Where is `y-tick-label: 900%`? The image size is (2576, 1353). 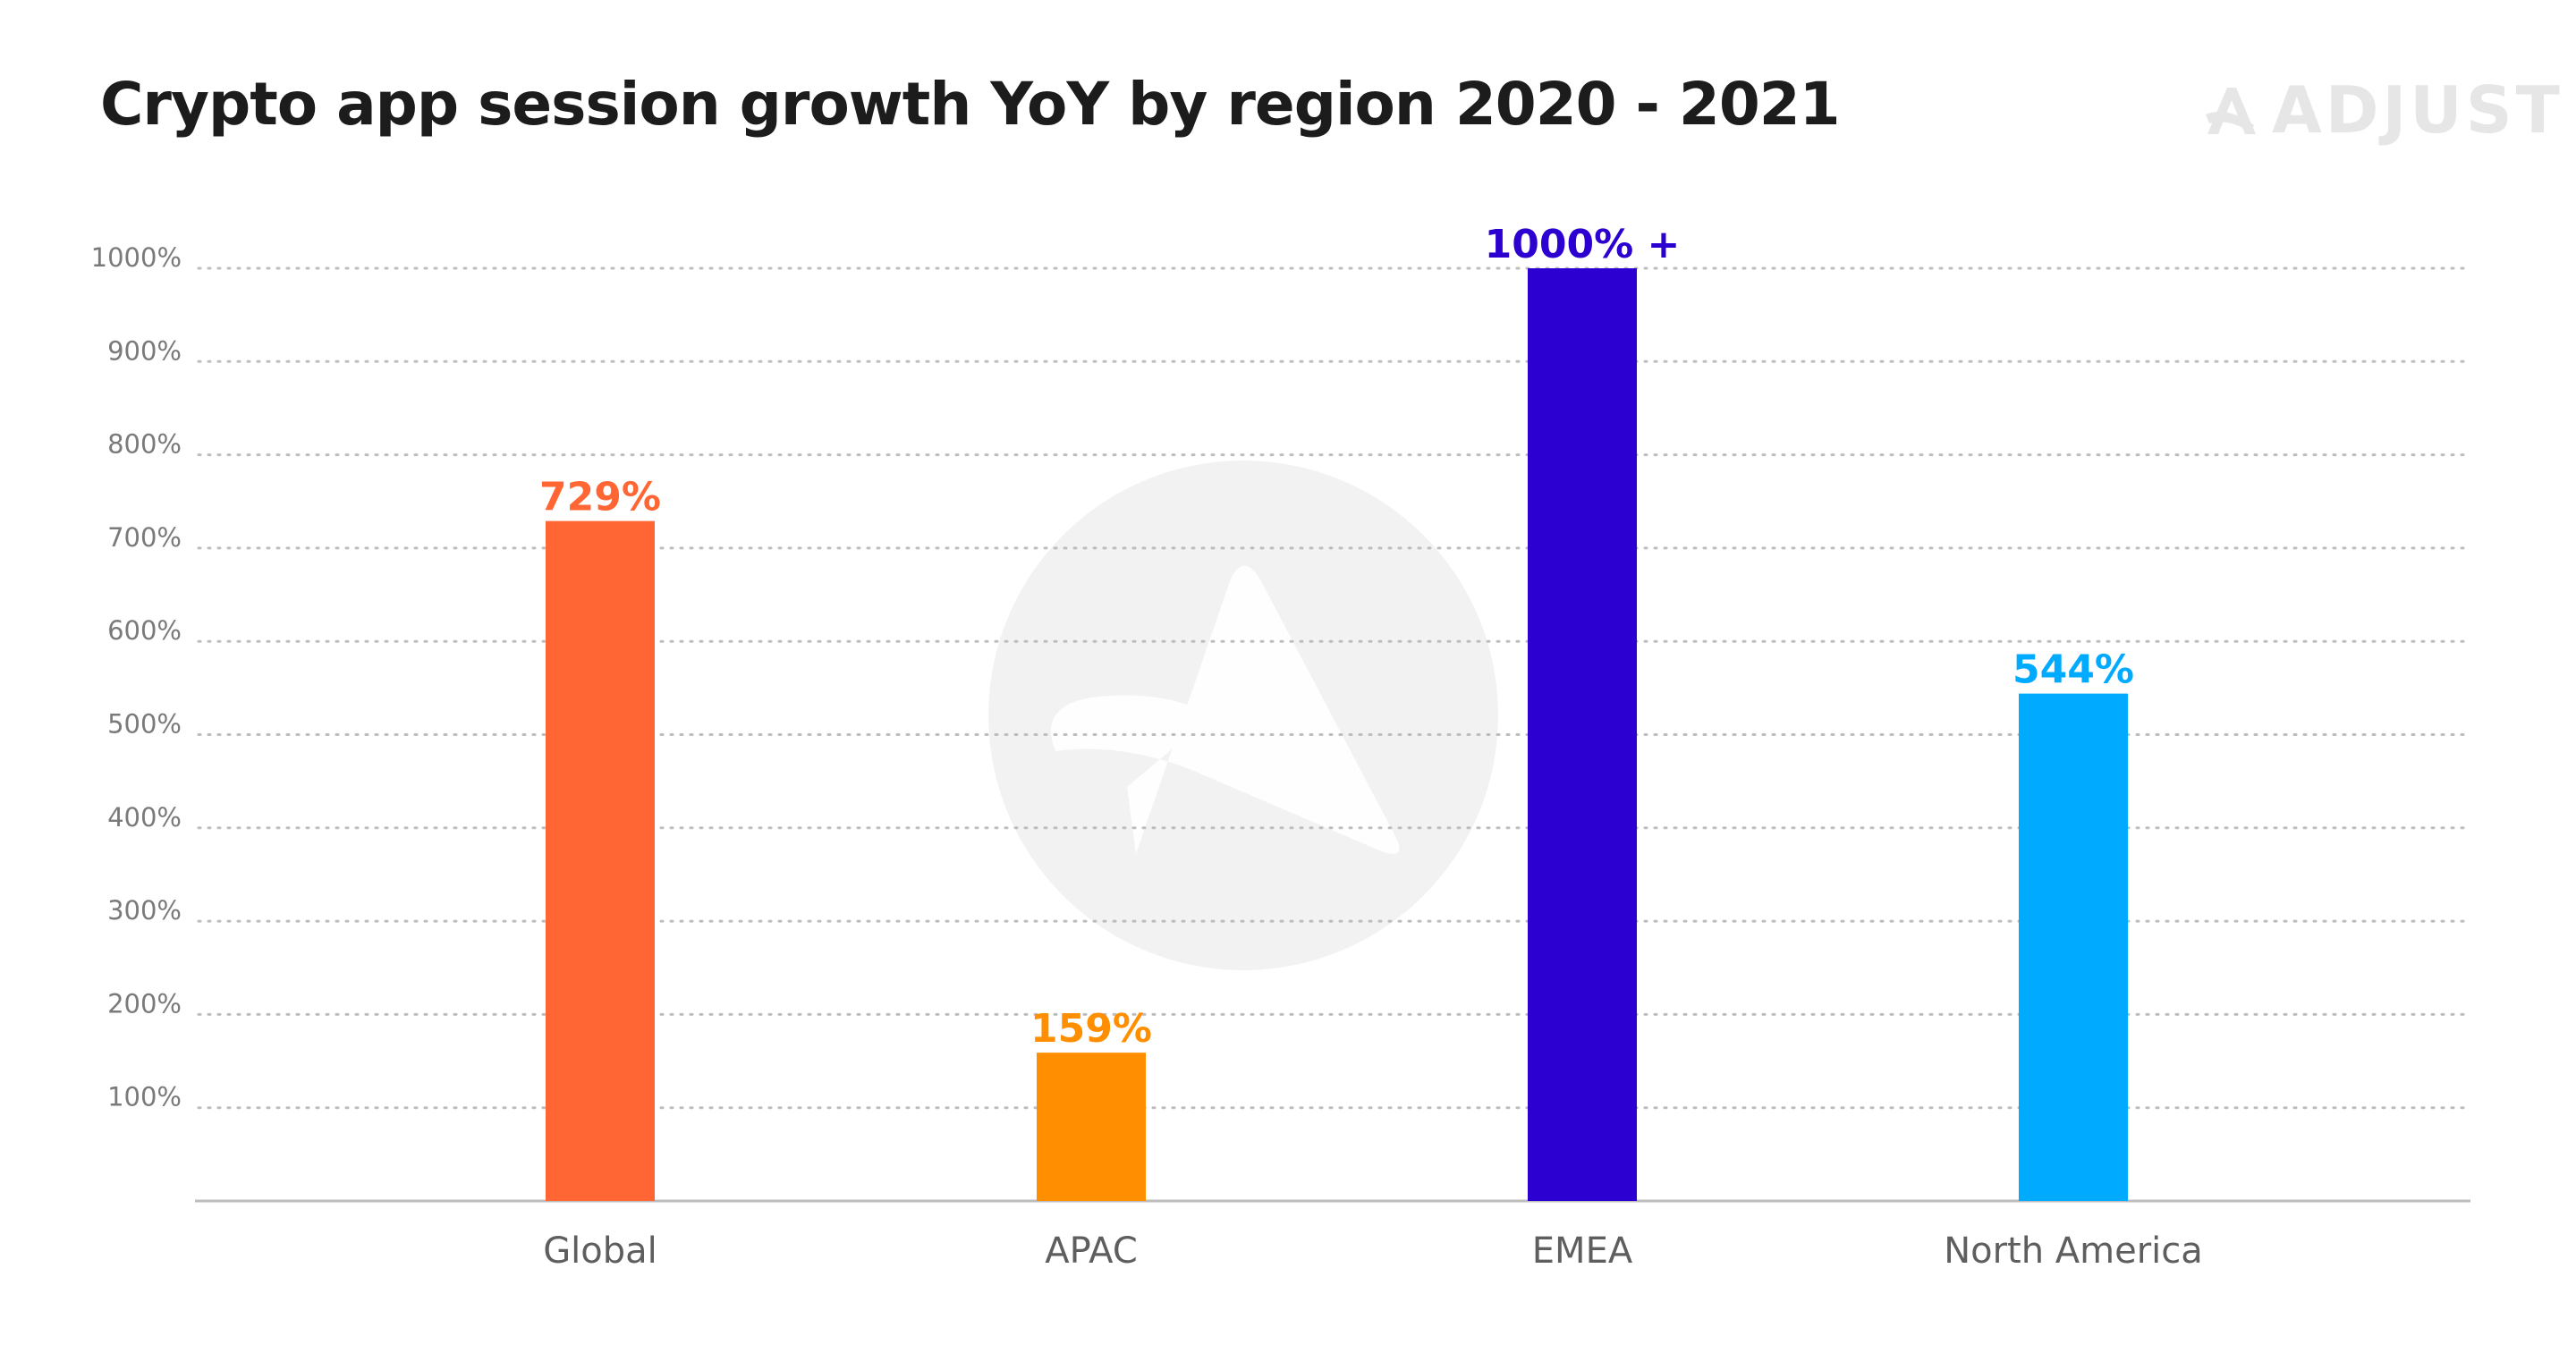 y-tick-label: 900% is located at coordinates (144, 350).